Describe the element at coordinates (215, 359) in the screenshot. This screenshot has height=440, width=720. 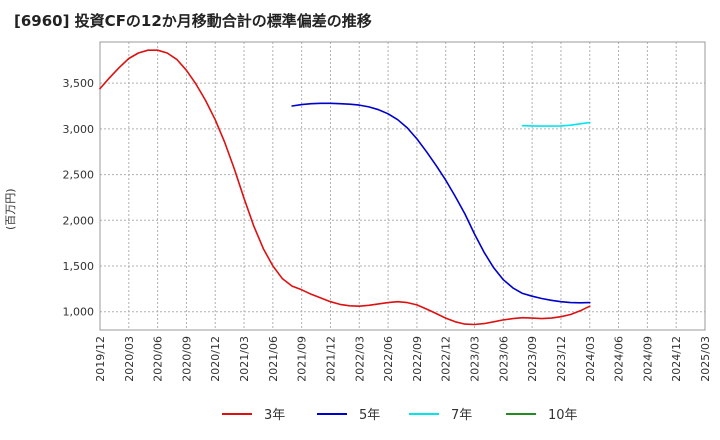
I see `x-tick-label: 2020/12` at that location.